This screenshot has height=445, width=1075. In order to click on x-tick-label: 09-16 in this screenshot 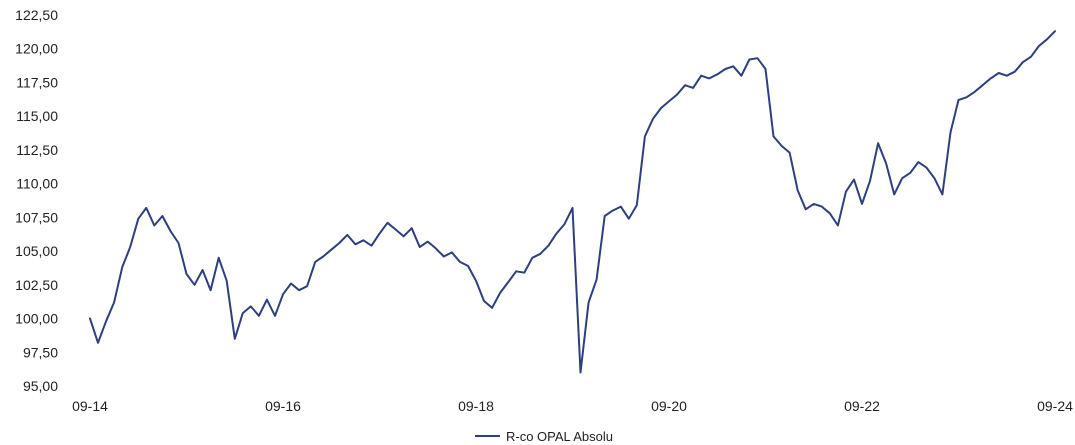, I will do `click(283, 406)`.